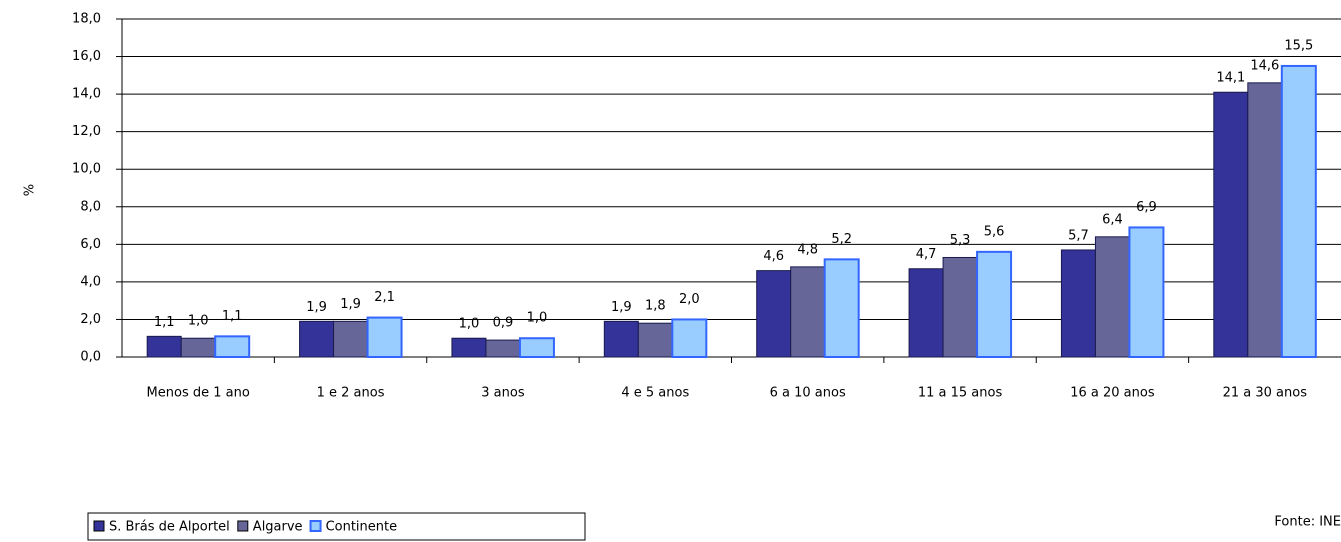 This screenshot has height=542, width=1341. Describe the element at coordinates (689, 299) in the screenshot. I see `data-label: 2,0` at that location.